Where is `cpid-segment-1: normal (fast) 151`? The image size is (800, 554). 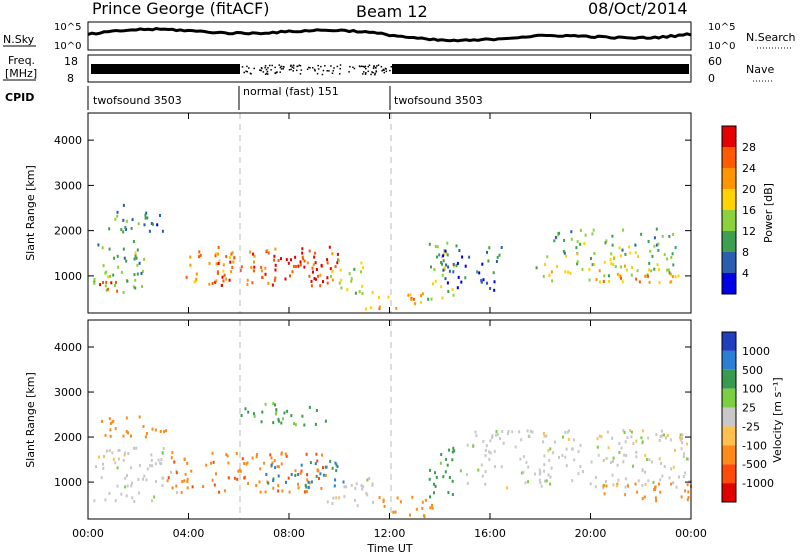 cpid-segment-1: normal (fast) 151 is located at coordinates (291, 91).